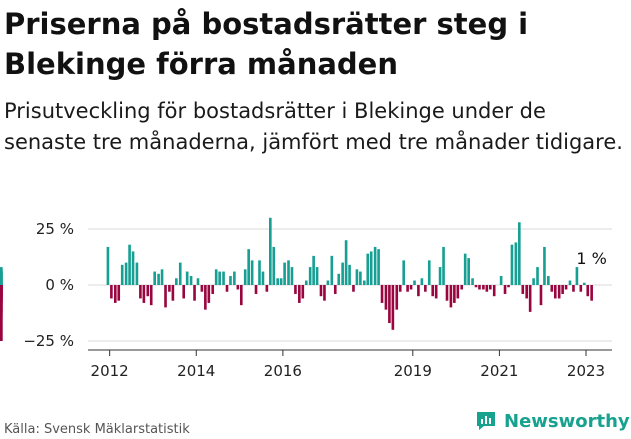 This screenshot has height=439, width=631. I want to click on y-tick-label: 0 %, so click(59, 285).